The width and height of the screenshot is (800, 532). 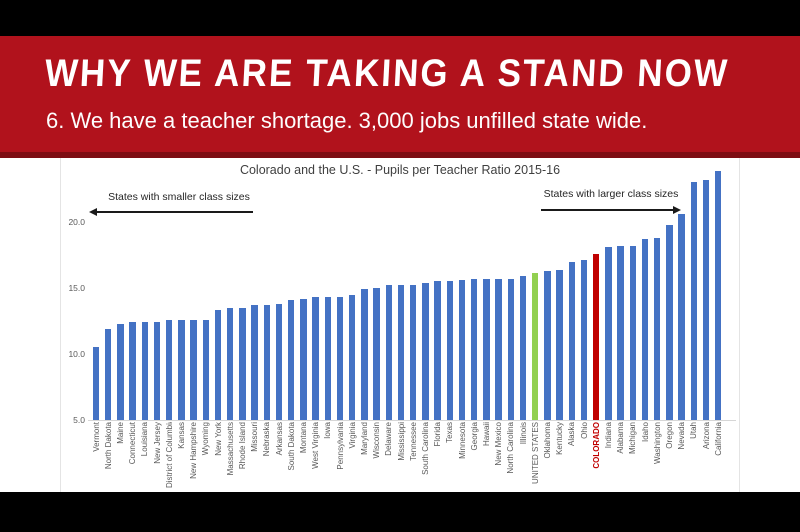 I want to click on bar-california, so click(x=718, y=295).